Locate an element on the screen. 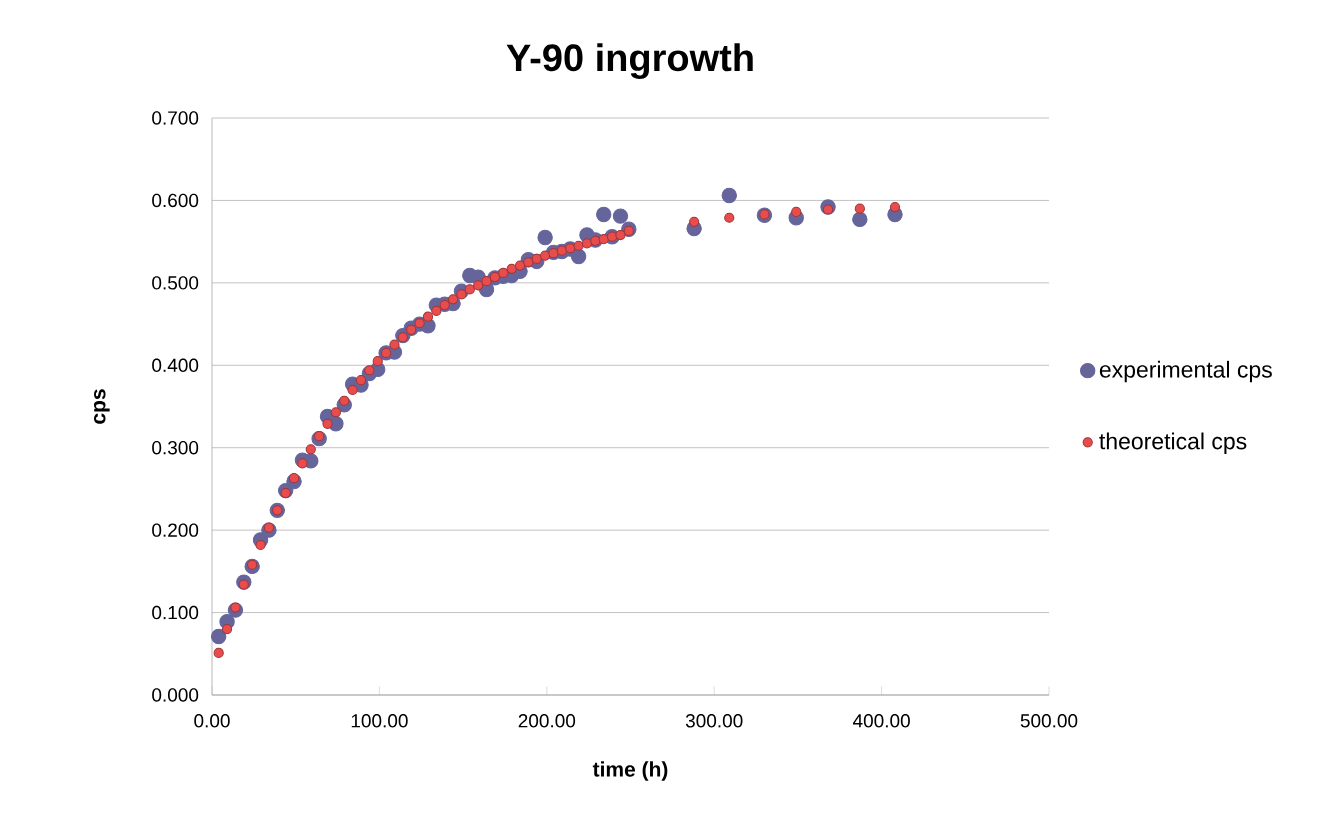 Image resolution: width=1321 pixels, height=837 pixels. x-axis-title: time (h) is located at coordinates (630, 771).